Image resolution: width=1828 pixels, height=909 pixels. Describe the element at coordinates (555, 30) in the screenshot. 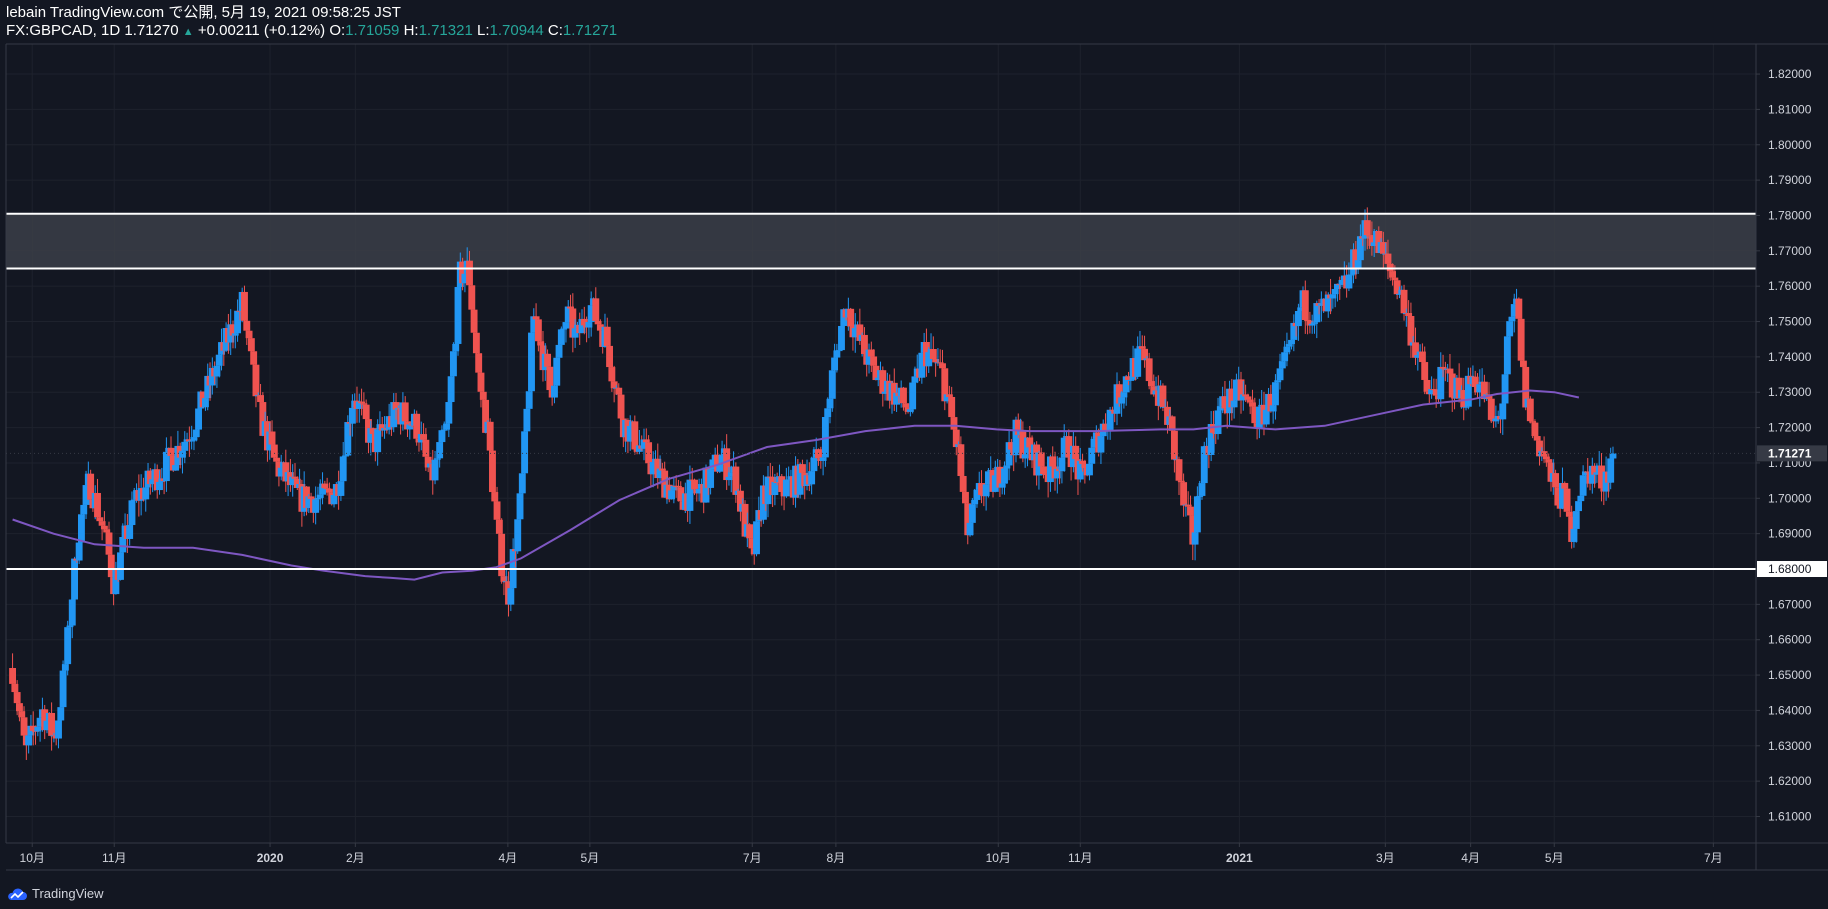

I see `close-label: C:` at that location.